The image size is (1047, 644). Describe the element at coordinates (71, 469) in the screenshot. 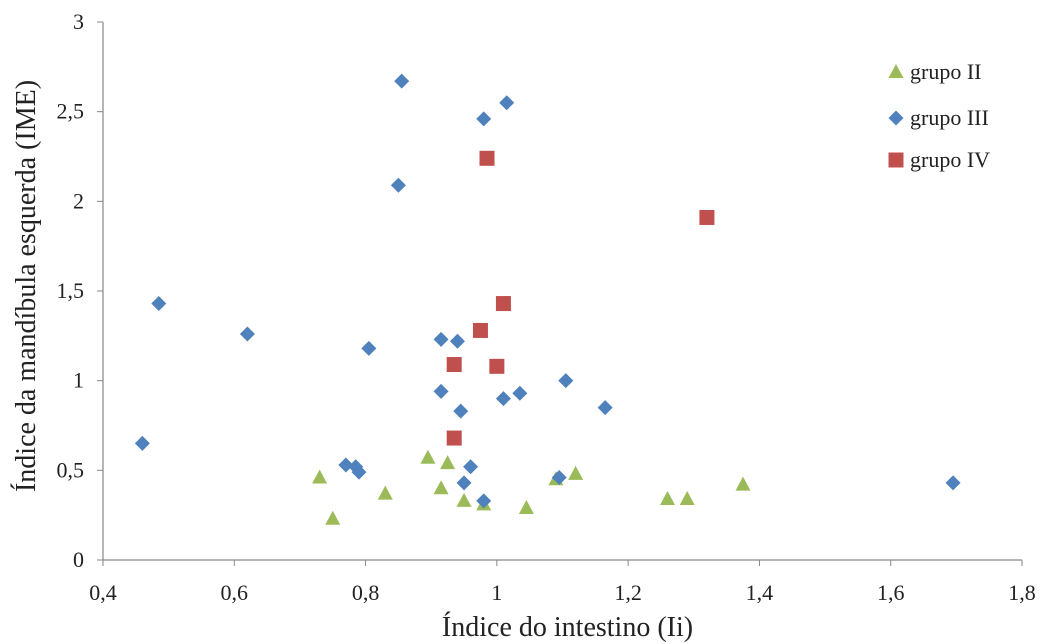

I see `y-tick-label: 0,5` at that location.